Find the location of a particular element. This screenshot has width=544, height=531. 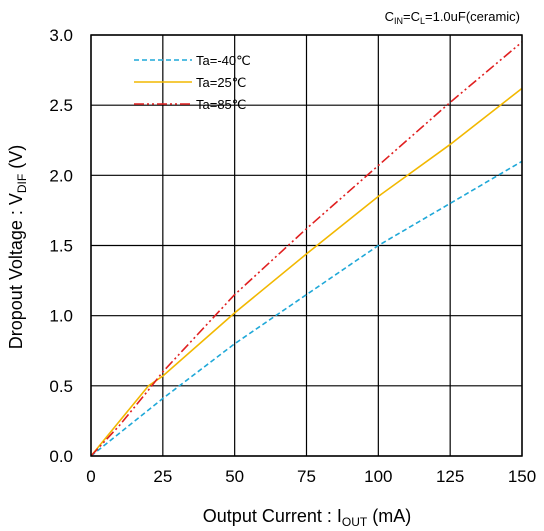

y-tick-label: 0.5 is located at coordinates (61, 386).